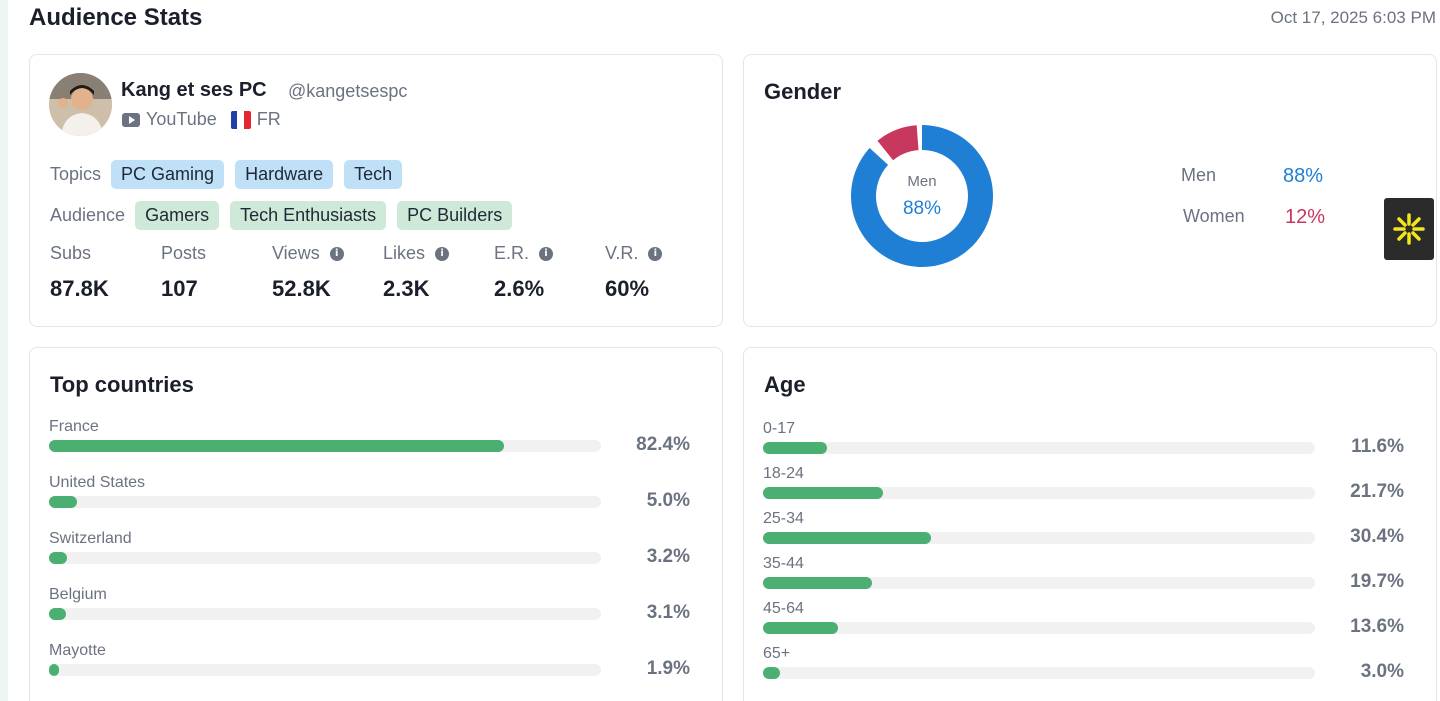 The height and width of the screenshot is (701, 1440). Describe the element at coordinates (179, 288) in the screenshot. I see `stat-value: 107` at that location.